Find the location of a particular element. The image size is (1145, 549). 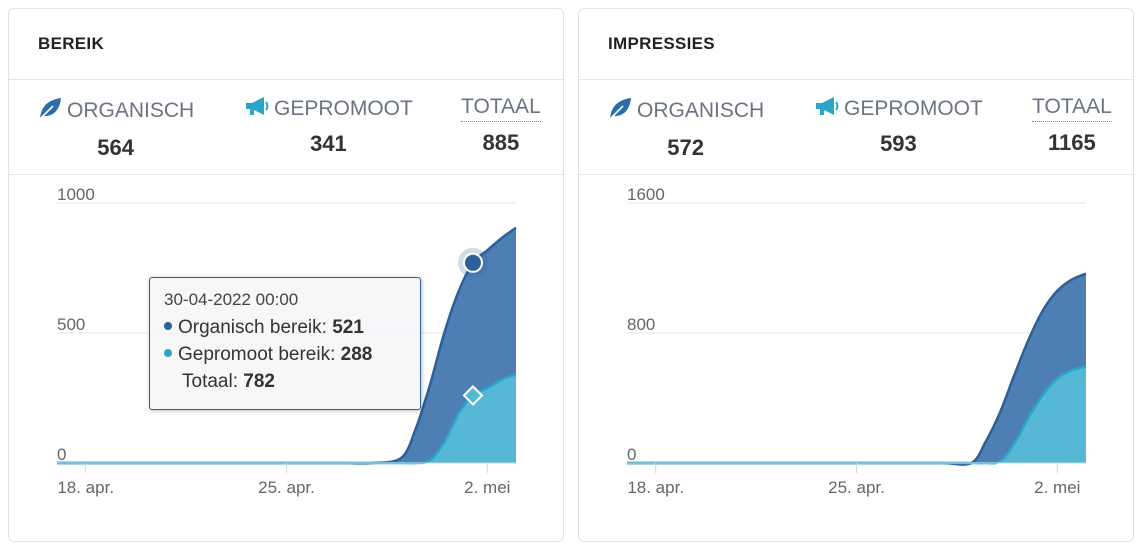

metric-value: 593 is located at coordinates (898, 143).